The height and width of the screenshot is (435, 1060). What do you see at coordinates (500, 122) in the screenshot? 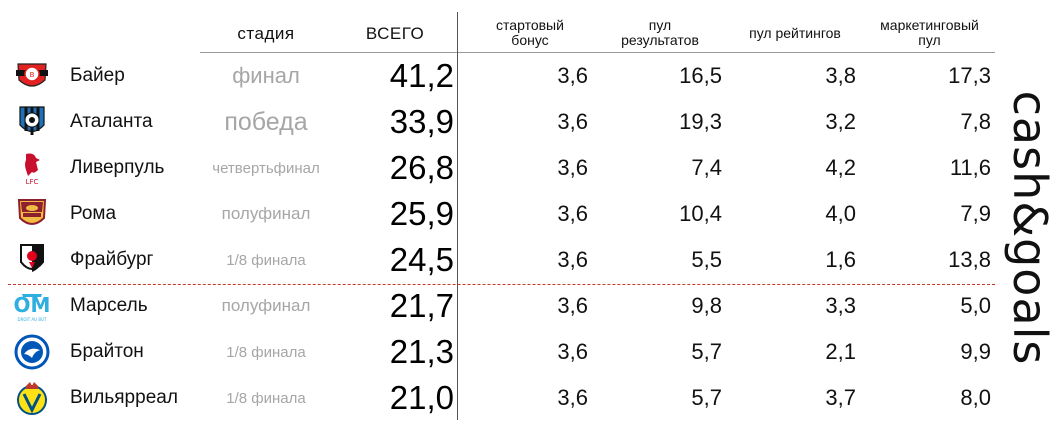
I see `table-row: Аталанта победа 33,9 3,6 19,3 3,2 7,8` at bounding box center [500, 122].